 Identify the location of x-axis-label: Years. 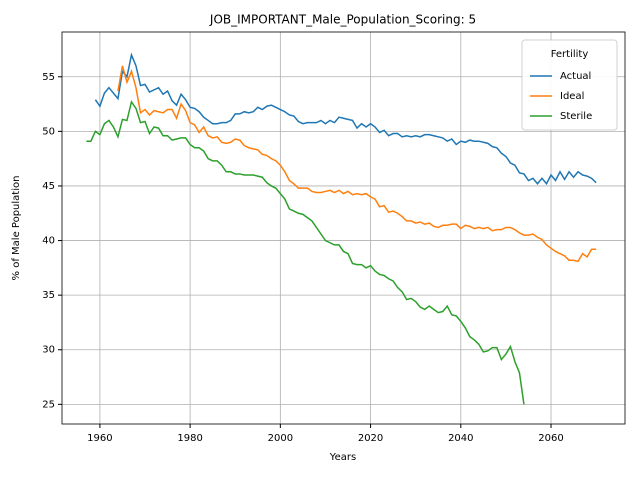
(342, 457).